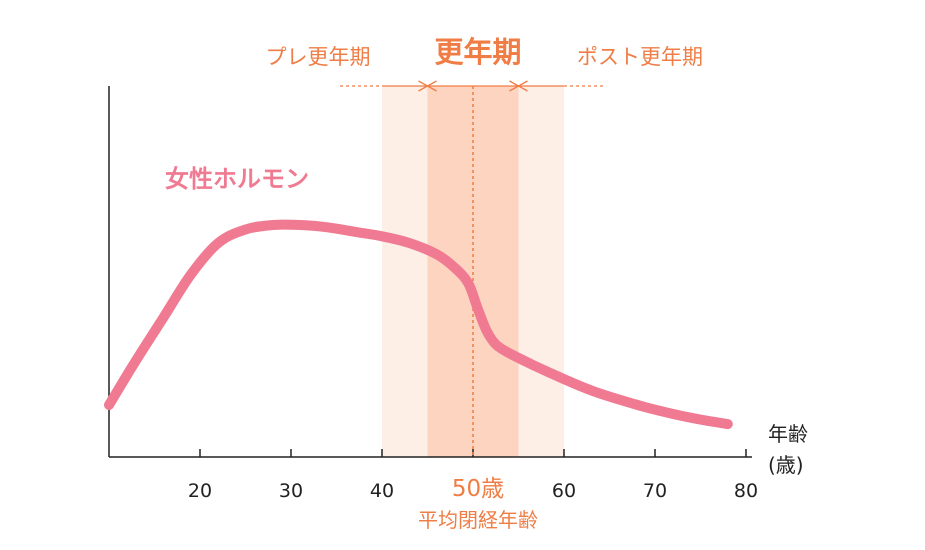 The width and height of the screenshot is (925, 550). I want to click on x-tick-label: 80, so click(746, 491).